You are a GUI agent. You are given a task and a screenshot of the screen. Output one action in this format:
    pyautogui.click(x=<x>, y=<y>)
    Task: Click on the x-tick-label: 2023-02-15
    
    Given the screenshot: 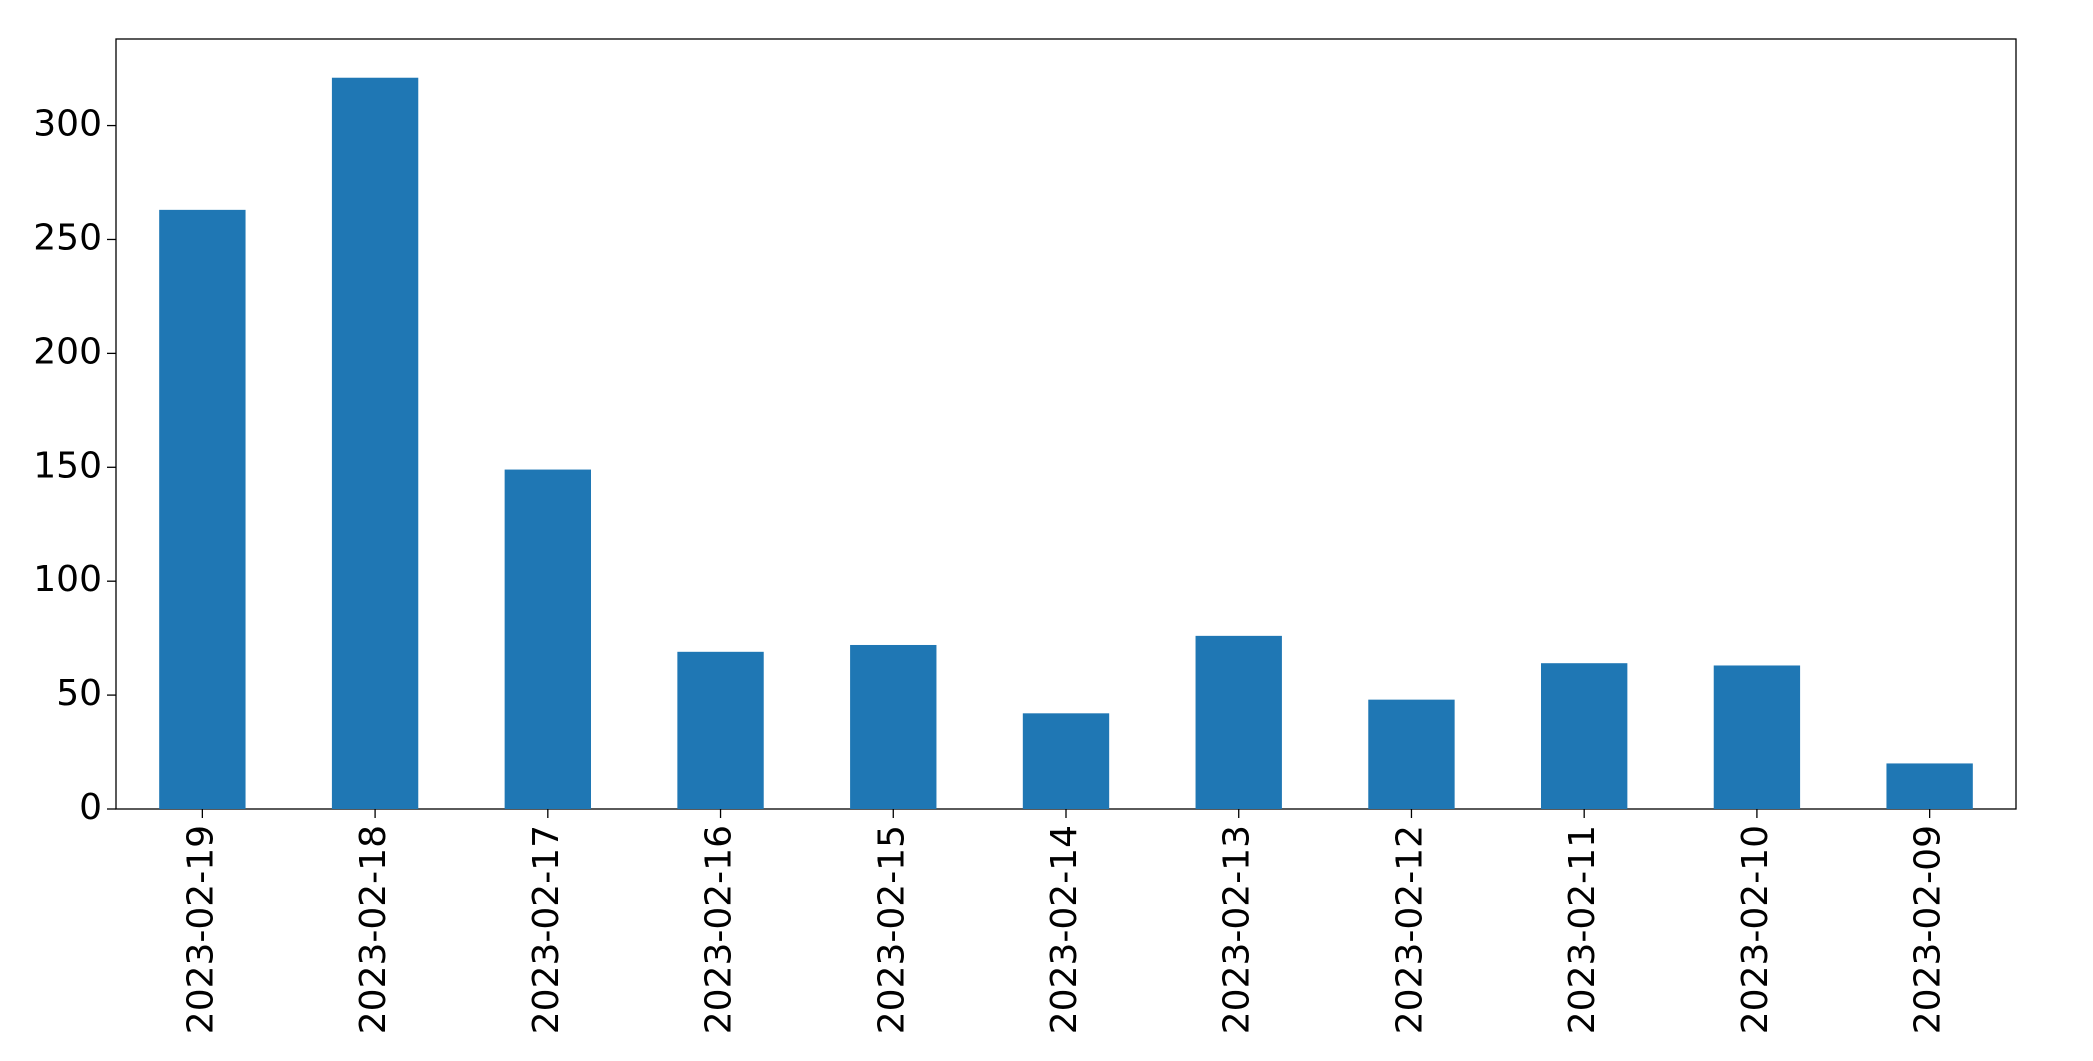 What is the action you would take?
    pyautogui.click(x=891, y=929)
    